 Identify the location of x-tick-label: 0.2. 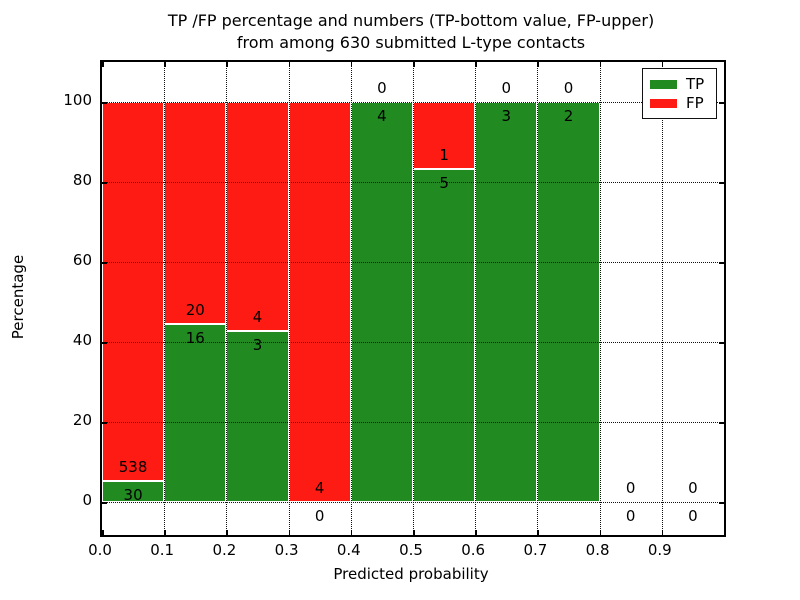
(224, 550).